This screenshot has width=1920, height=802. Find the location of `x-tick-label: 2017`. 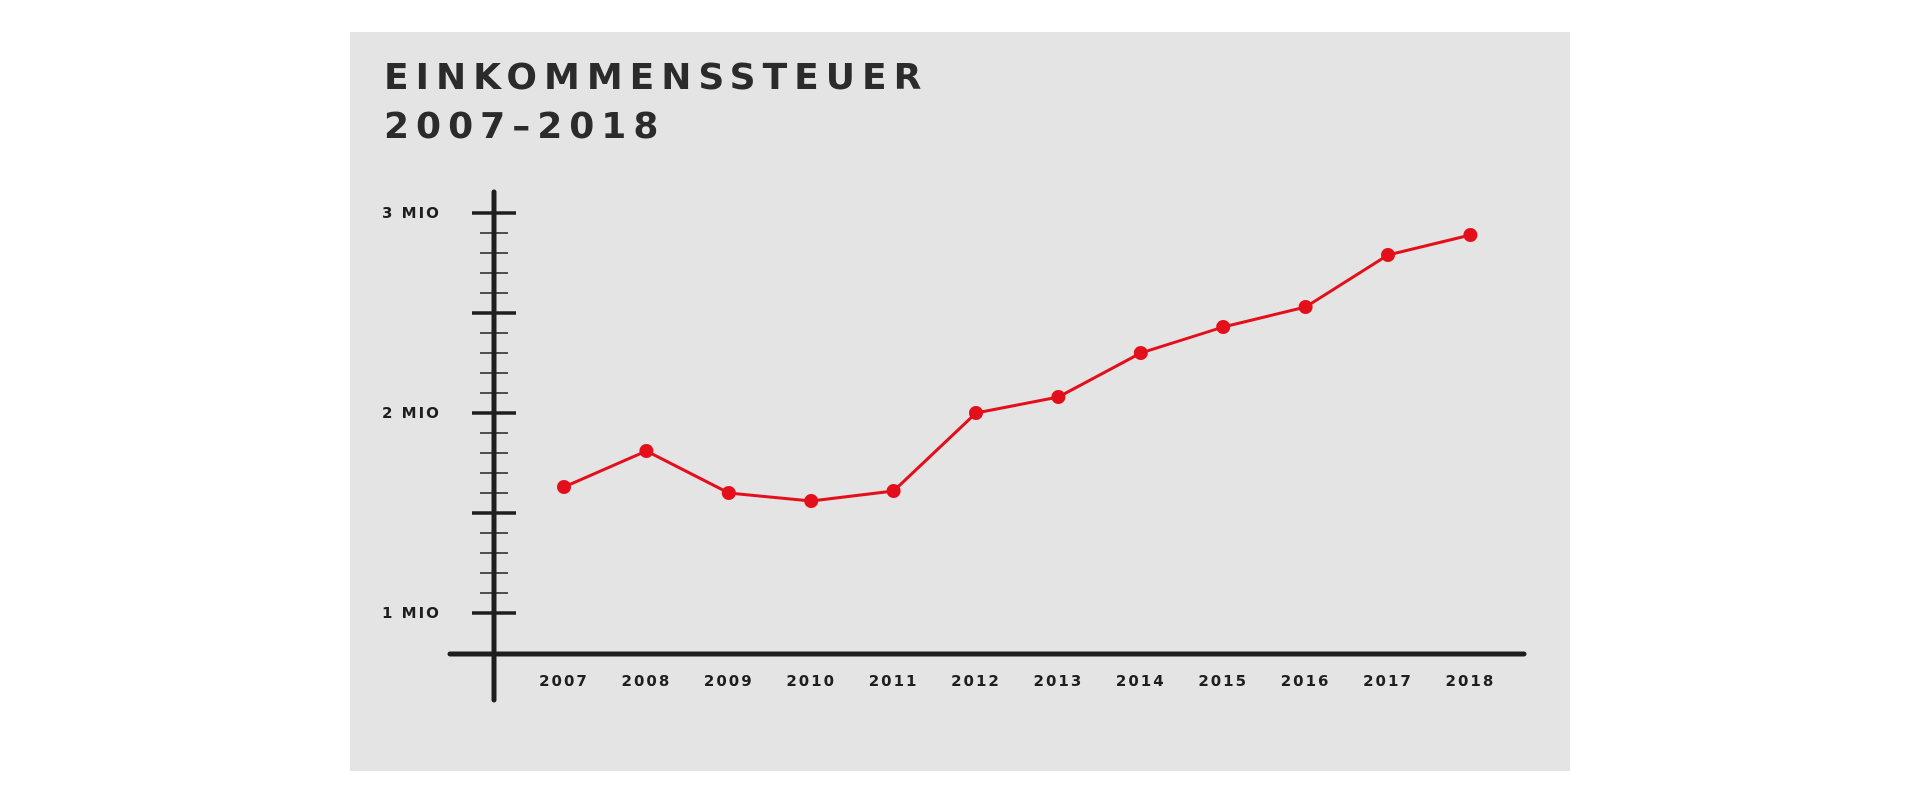

x-tick-label: 2017 is located at coordinates (1388, 681).